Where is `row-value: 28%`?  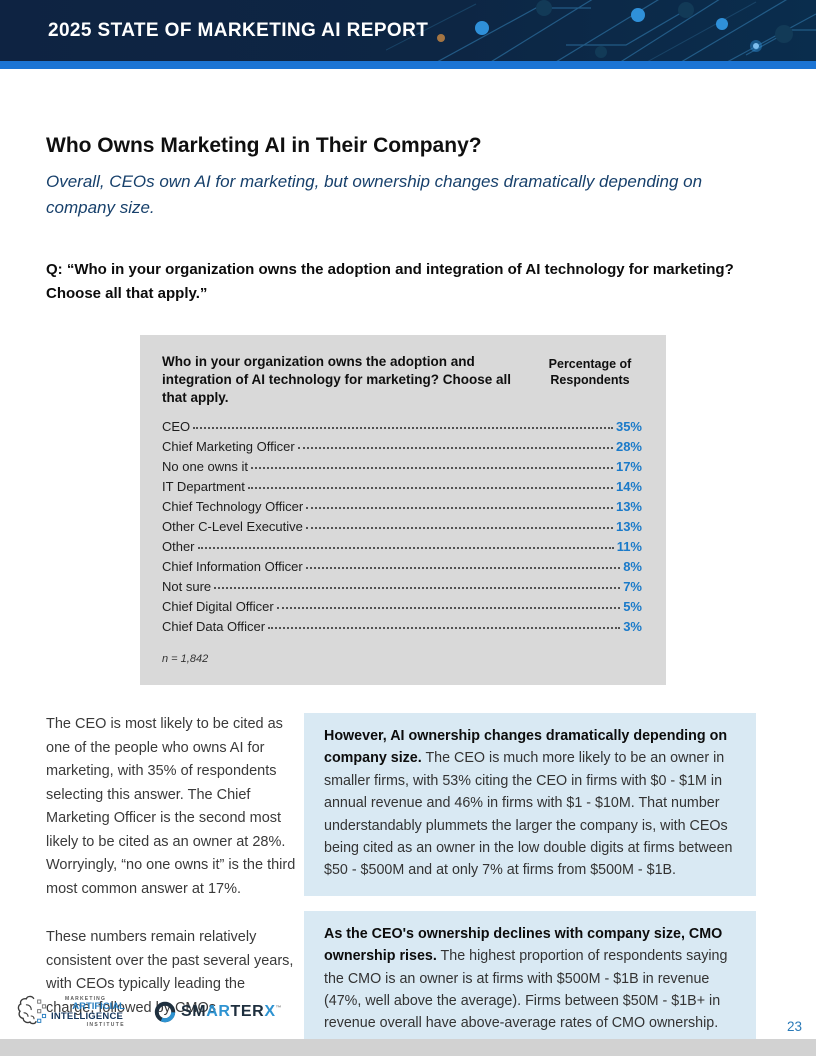 row-value: 28% is located at coordinates (628, 446).